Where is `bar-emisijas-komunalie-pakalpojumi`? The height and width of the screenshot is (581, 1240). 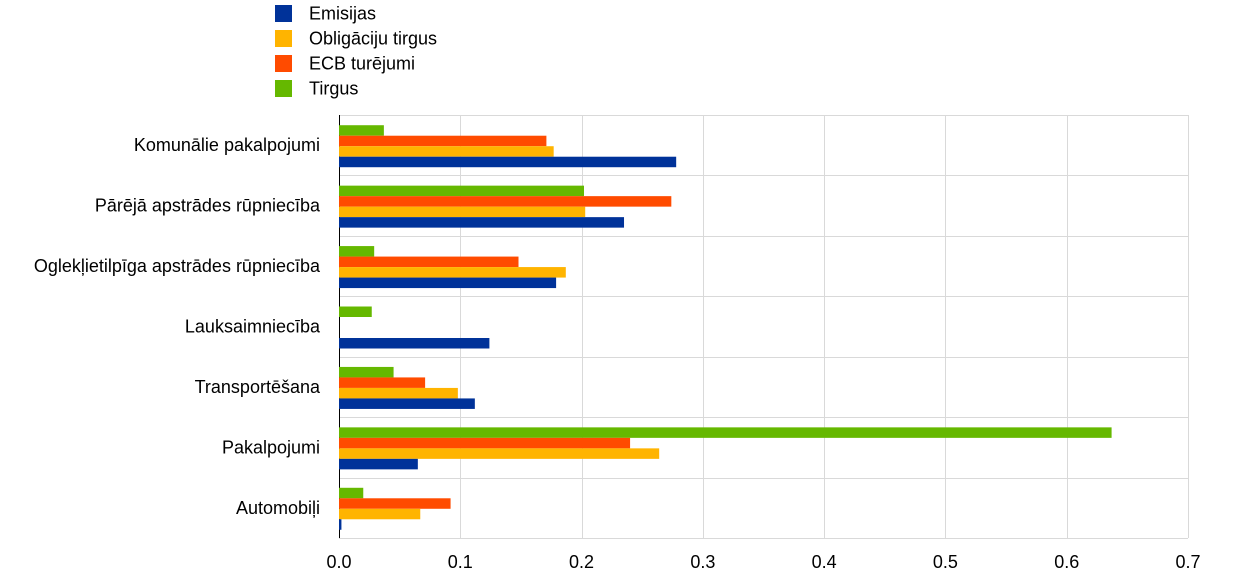
bar-emisijas-komunalie-pakalpojumi is located at coordinates (508, 162).